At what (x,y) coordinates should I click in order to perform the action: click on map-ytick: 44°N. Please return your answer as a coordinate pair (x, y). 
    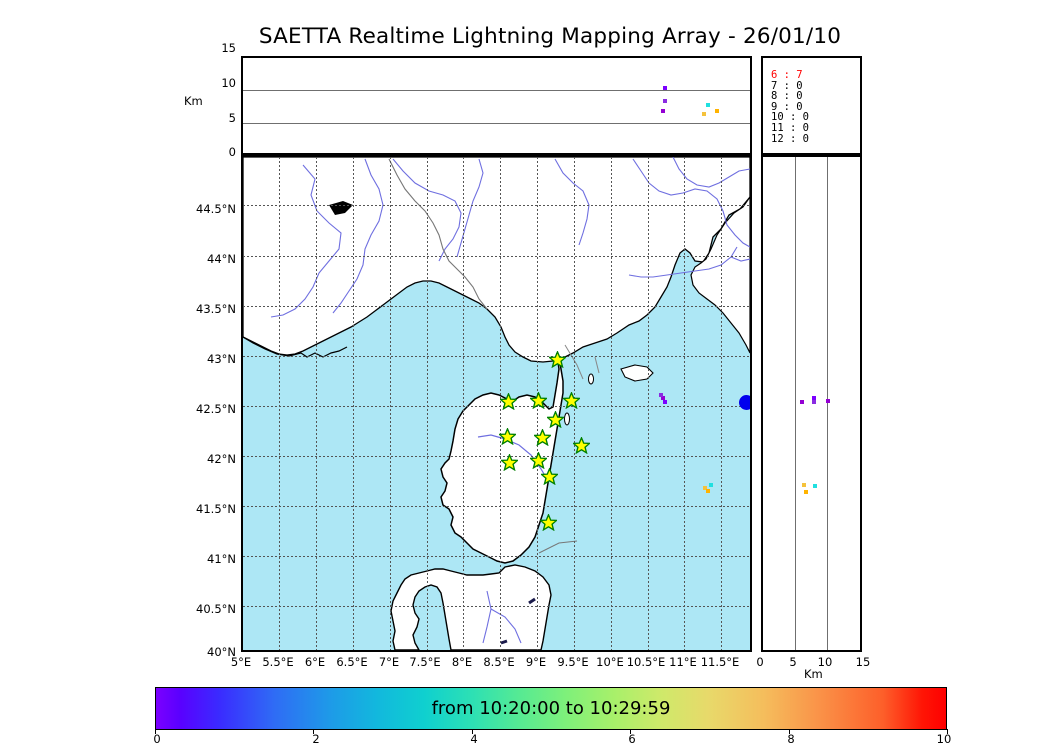
    Looking at the image, I should click on (221, 259).